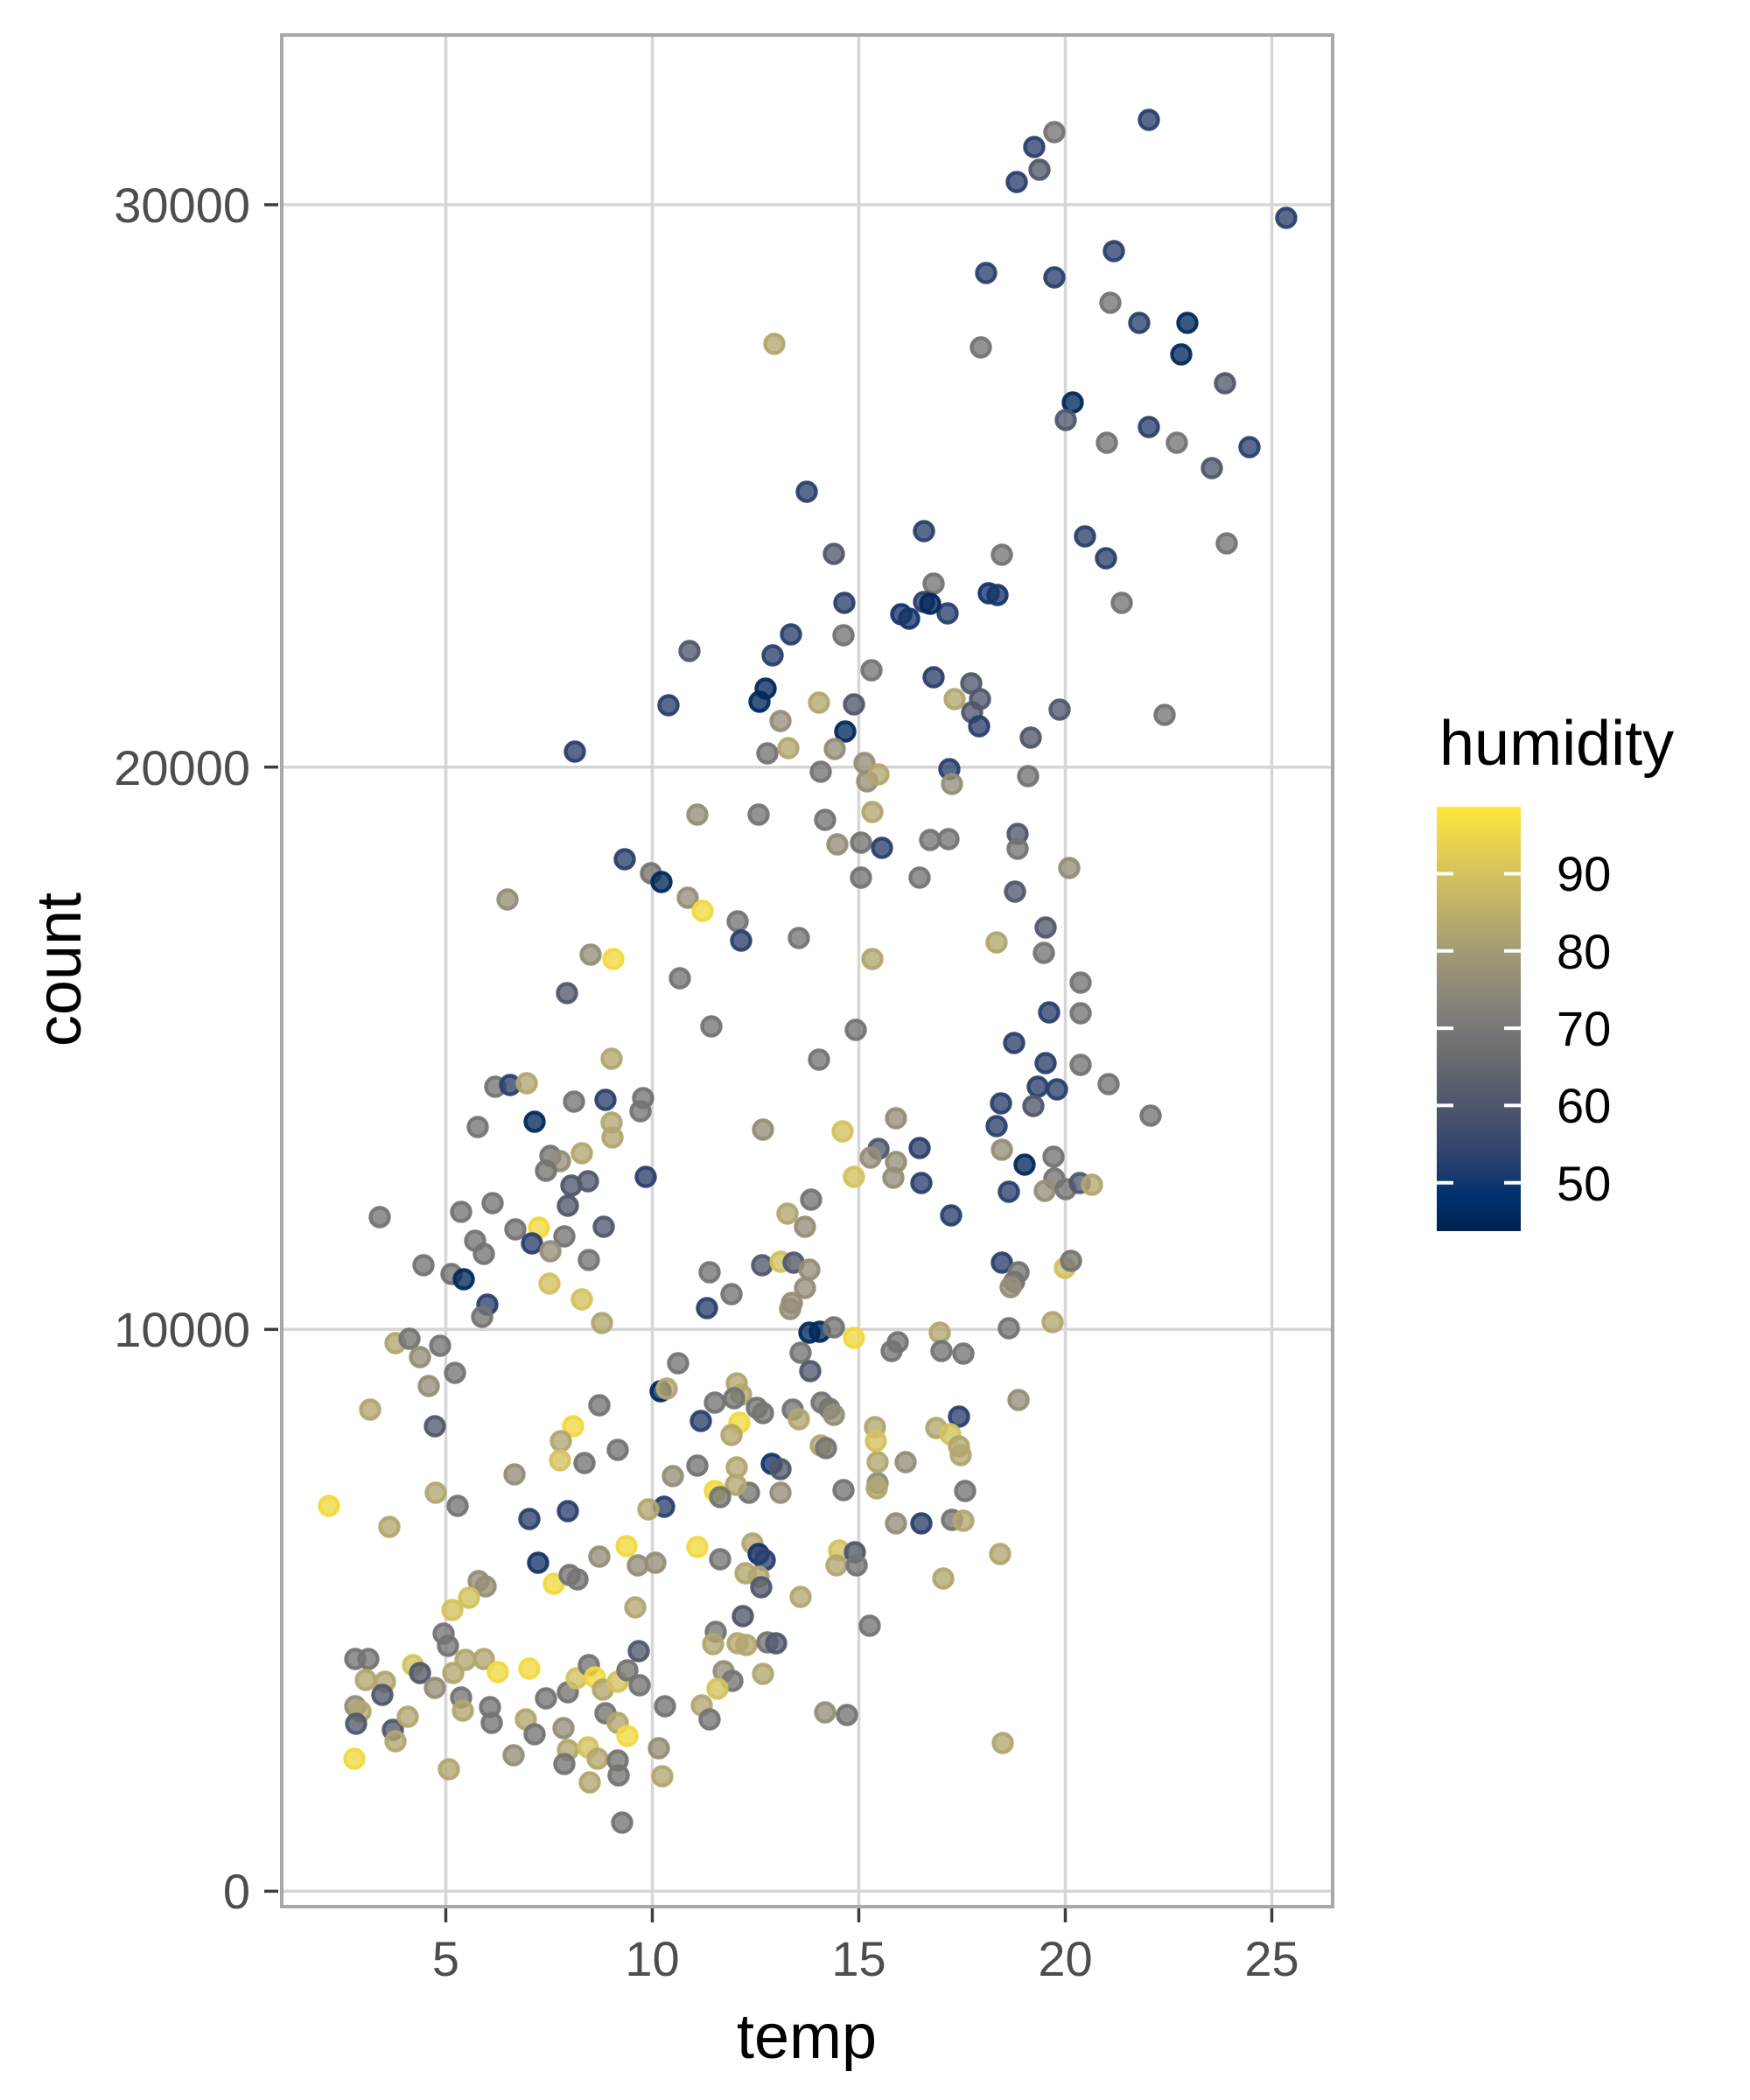  What do you see at coordinates (1584, 873) in the screenshot?
I see `svg-text: 90` at bounding box center [1584, 873].